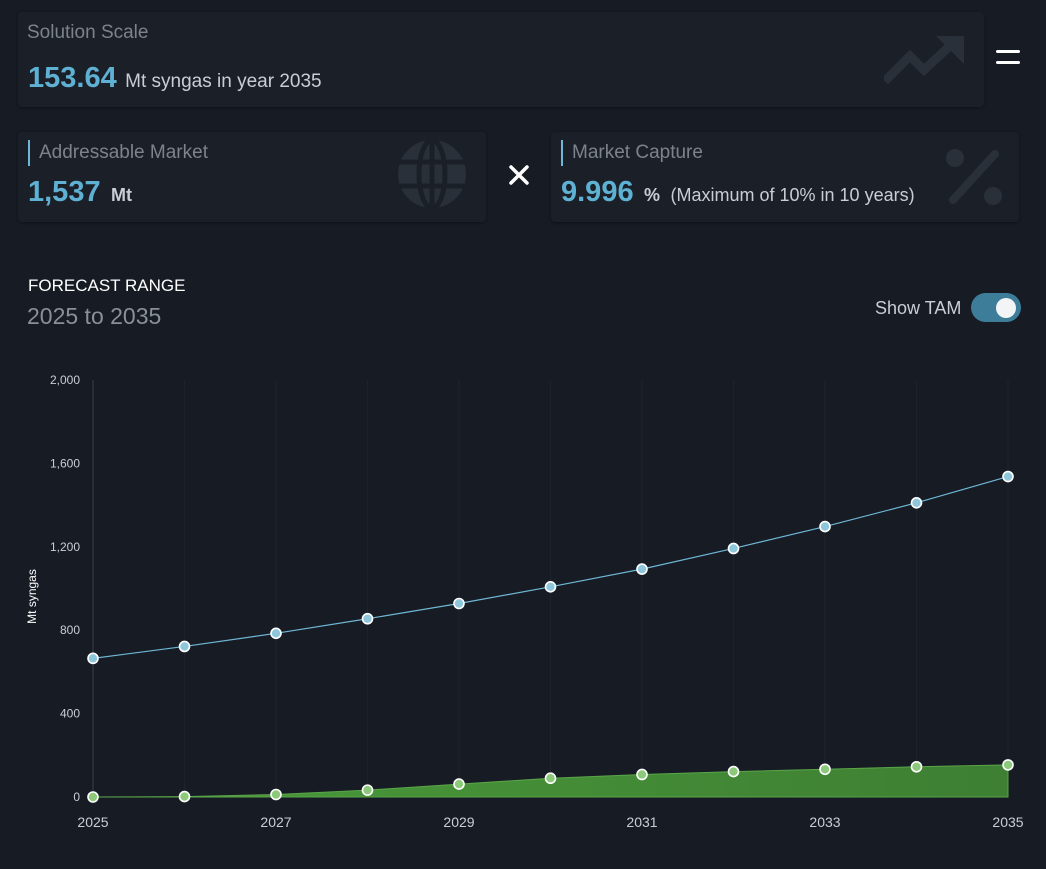  I want to click on x-tick-label: 2031, so click(641, 822).